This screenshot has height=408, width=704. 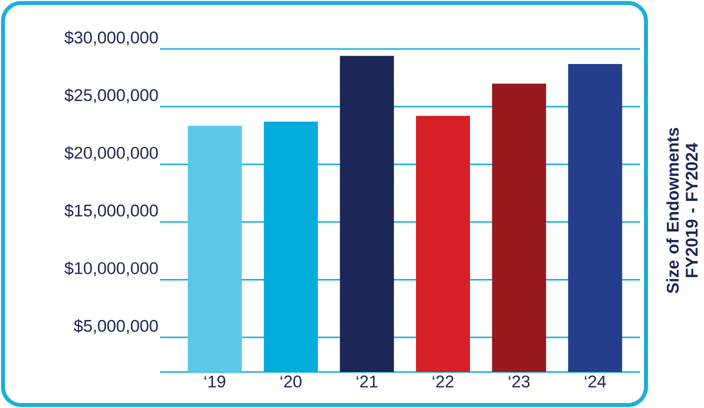 What do you see at coordinates (291, 382) in the screenshot?
I see `x-tick-label: ‘20` at bounding box center [291, 382].